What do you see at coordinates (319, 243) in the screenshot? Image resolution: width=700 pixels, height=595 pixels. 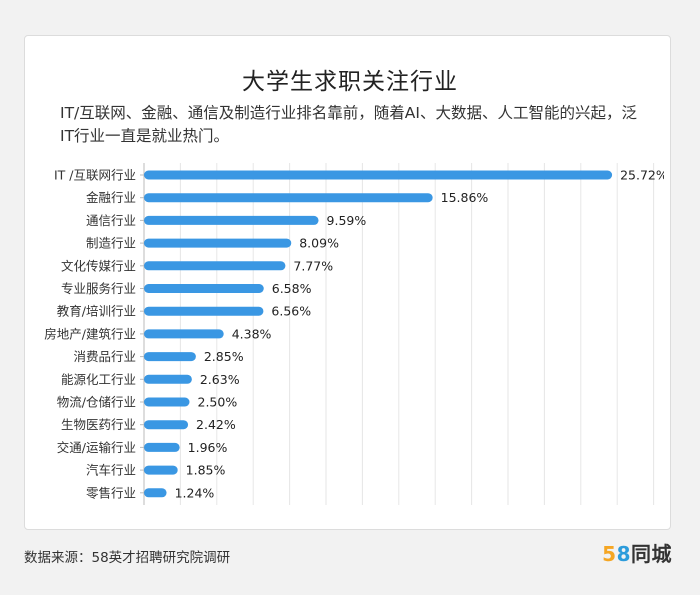 I see `value-label: 8.09%` at bounding box center [319, 243].